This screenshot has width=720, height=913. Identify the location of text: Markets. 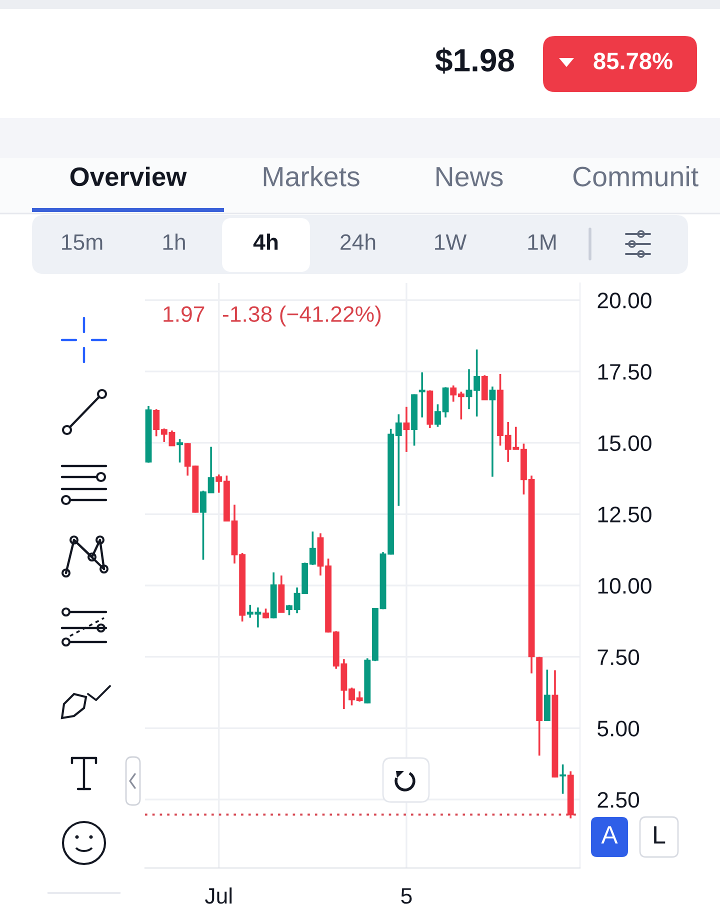
(312, 176).